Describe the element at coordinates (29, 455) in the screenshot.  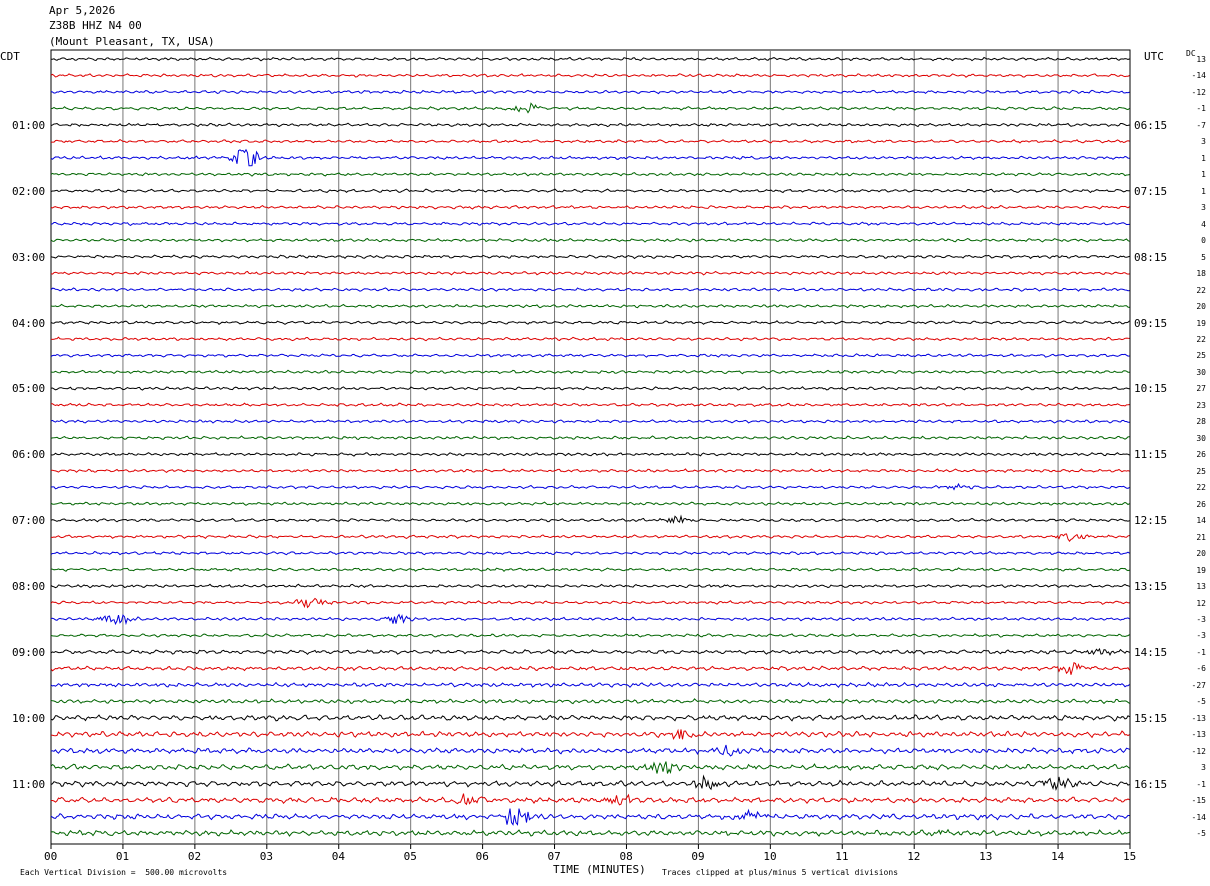
I see `left-hour-label: 06:00` at that location.